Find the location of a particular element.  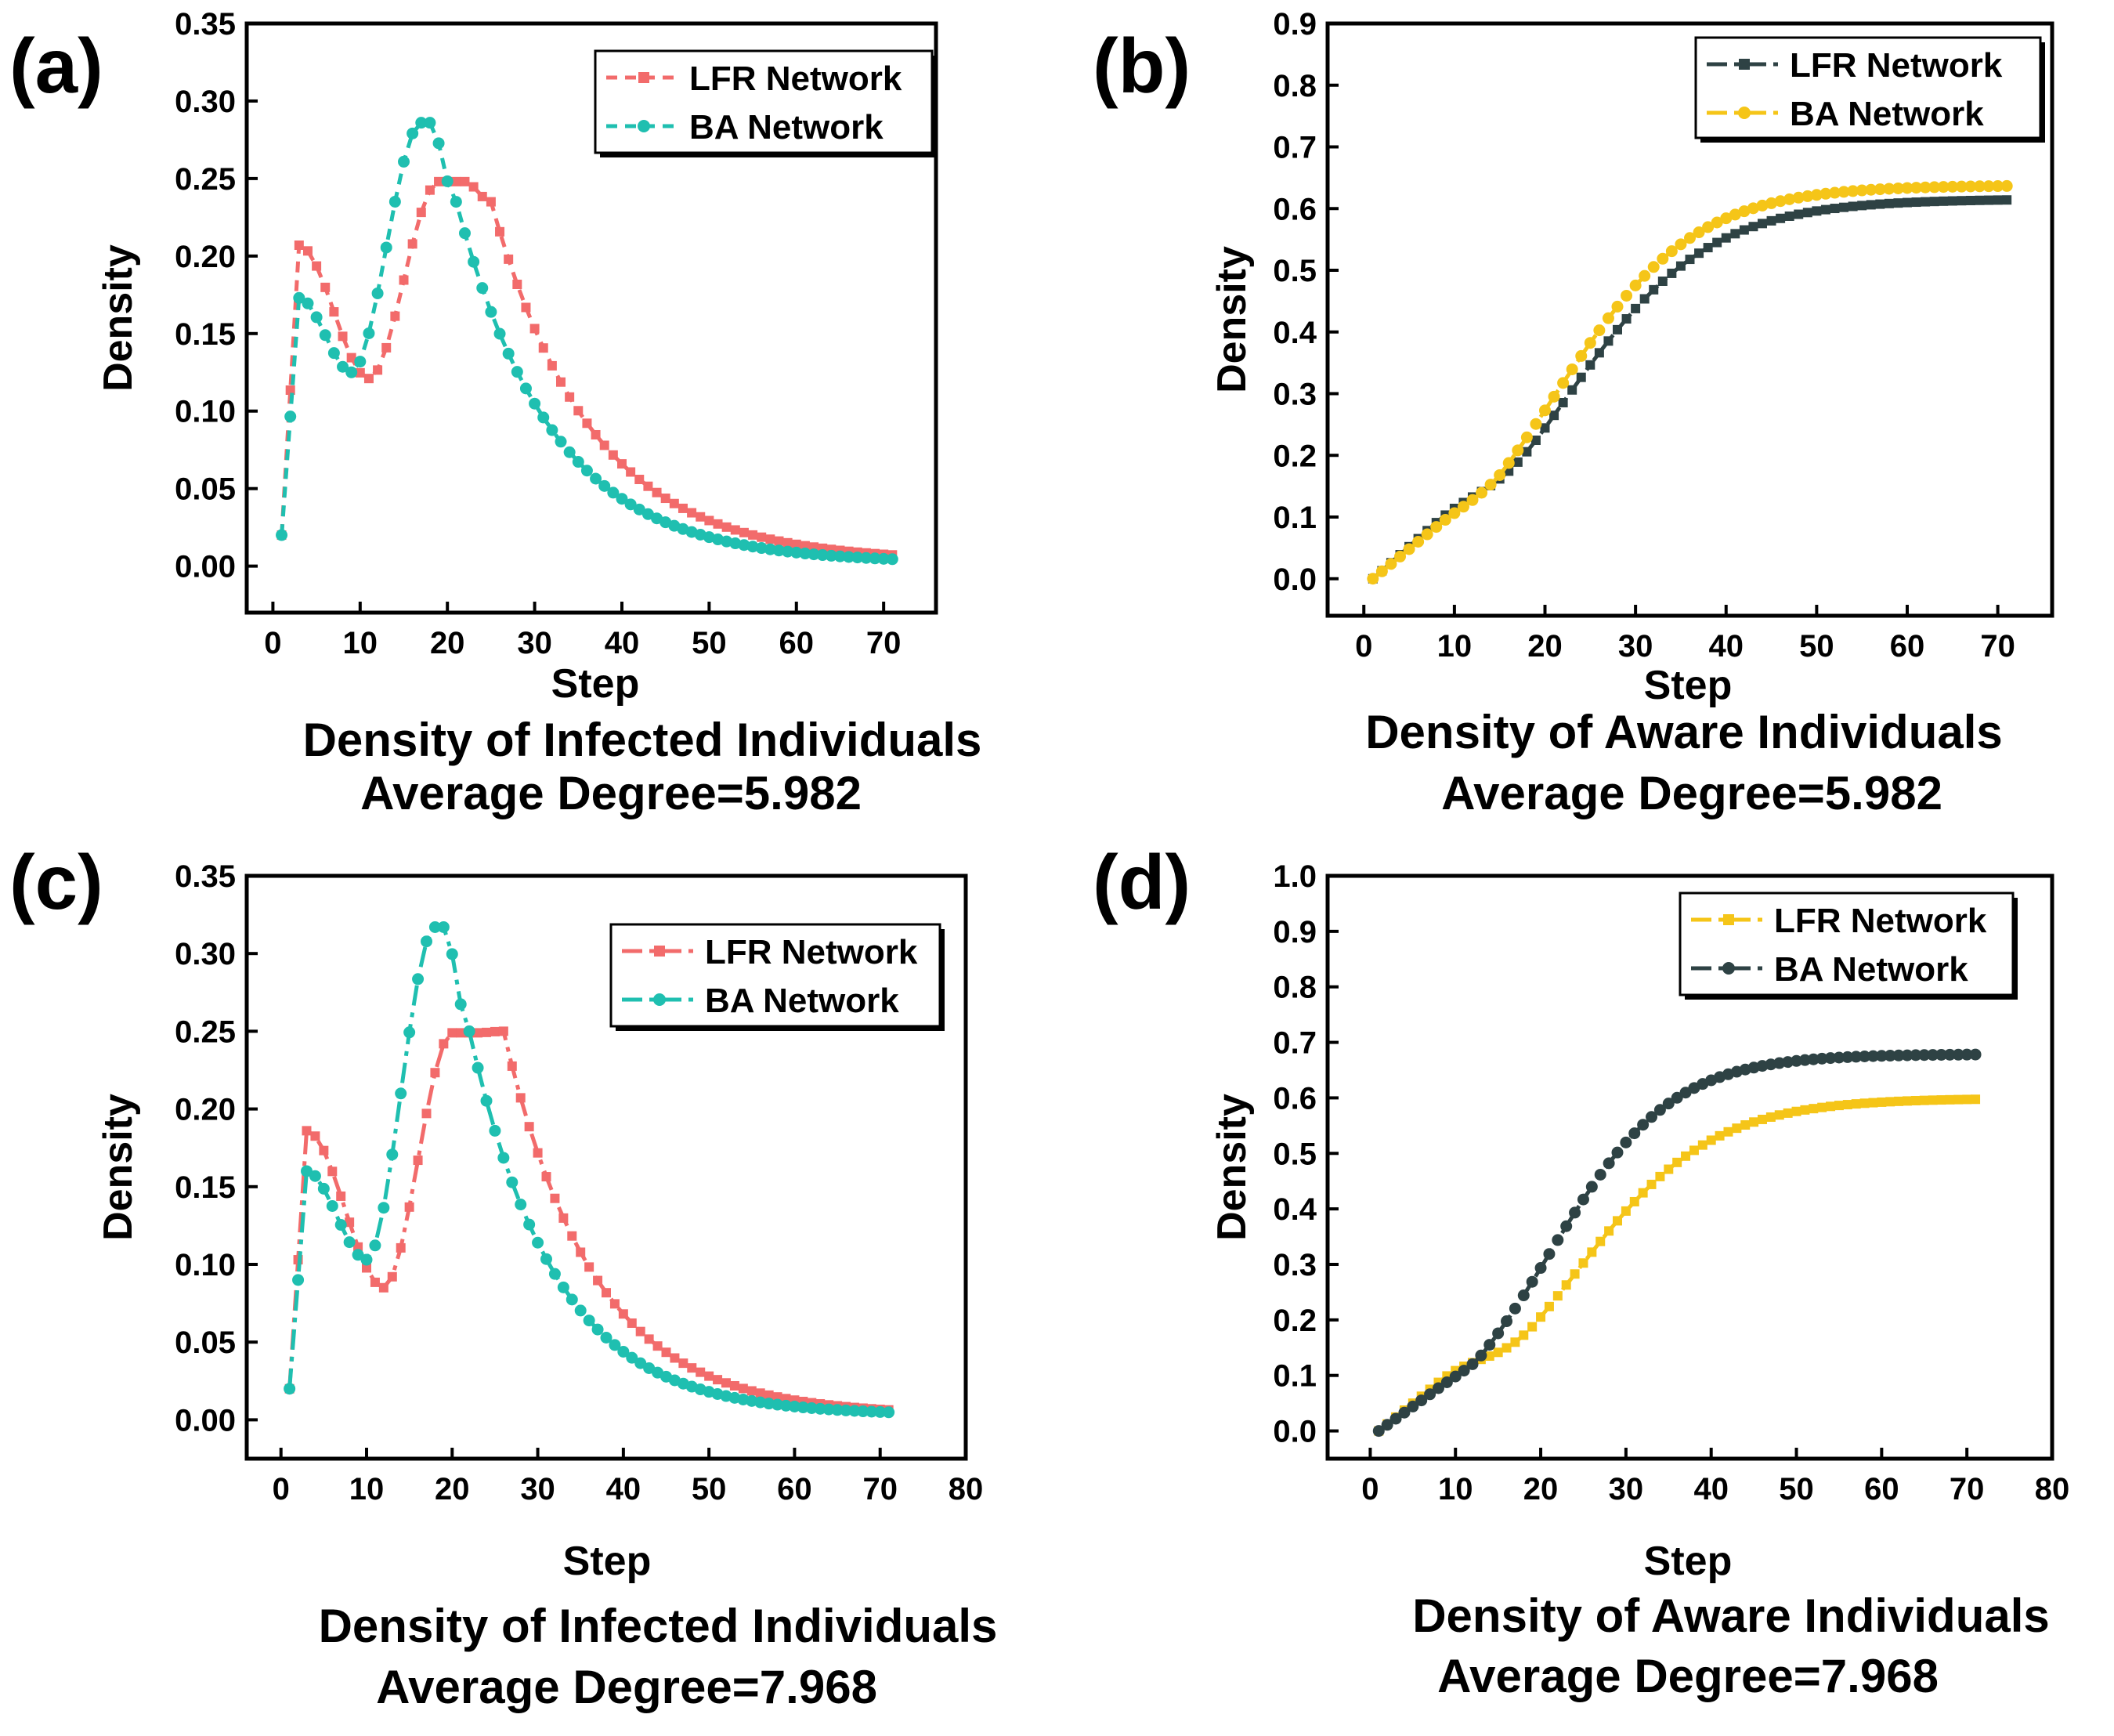

x-tick-label: 70 is located at coordinates (1997, 646).